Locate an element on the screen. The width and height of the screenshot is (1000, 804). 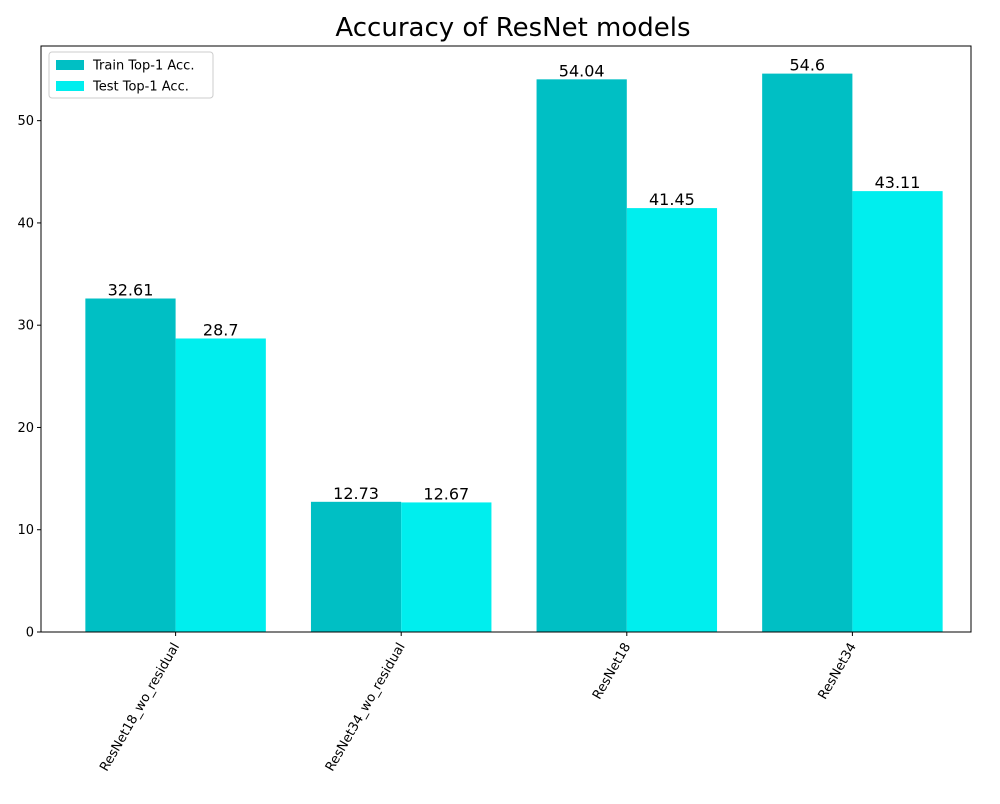
x-tick-label: ResNet34_wo_residual is located at coordinates (366, 708).